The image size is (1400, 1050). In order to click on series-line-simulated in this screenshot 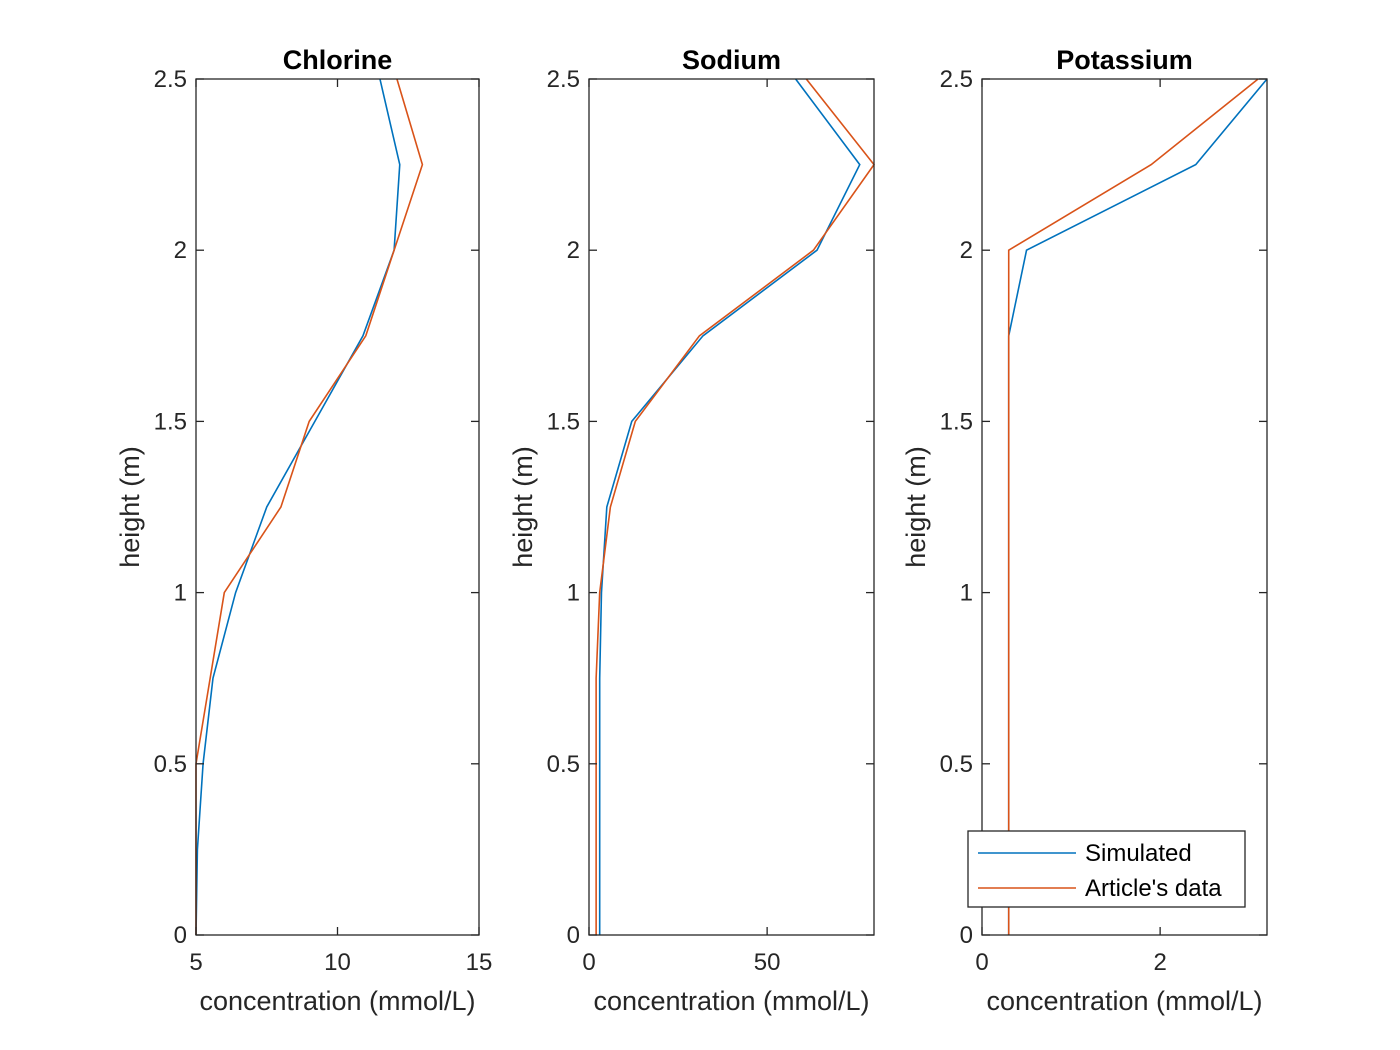, I will do `click(298, 507)`.